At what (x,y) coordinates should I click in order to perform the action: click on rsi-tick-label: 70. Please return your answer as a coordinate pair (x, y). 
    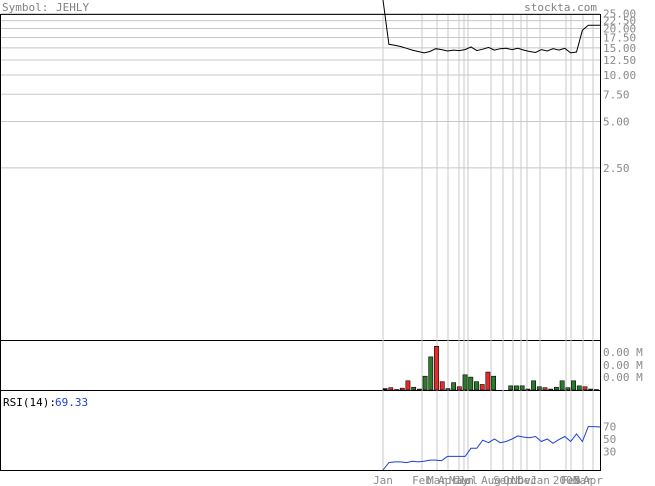
    Looking at the image, I should click on (609, 427).